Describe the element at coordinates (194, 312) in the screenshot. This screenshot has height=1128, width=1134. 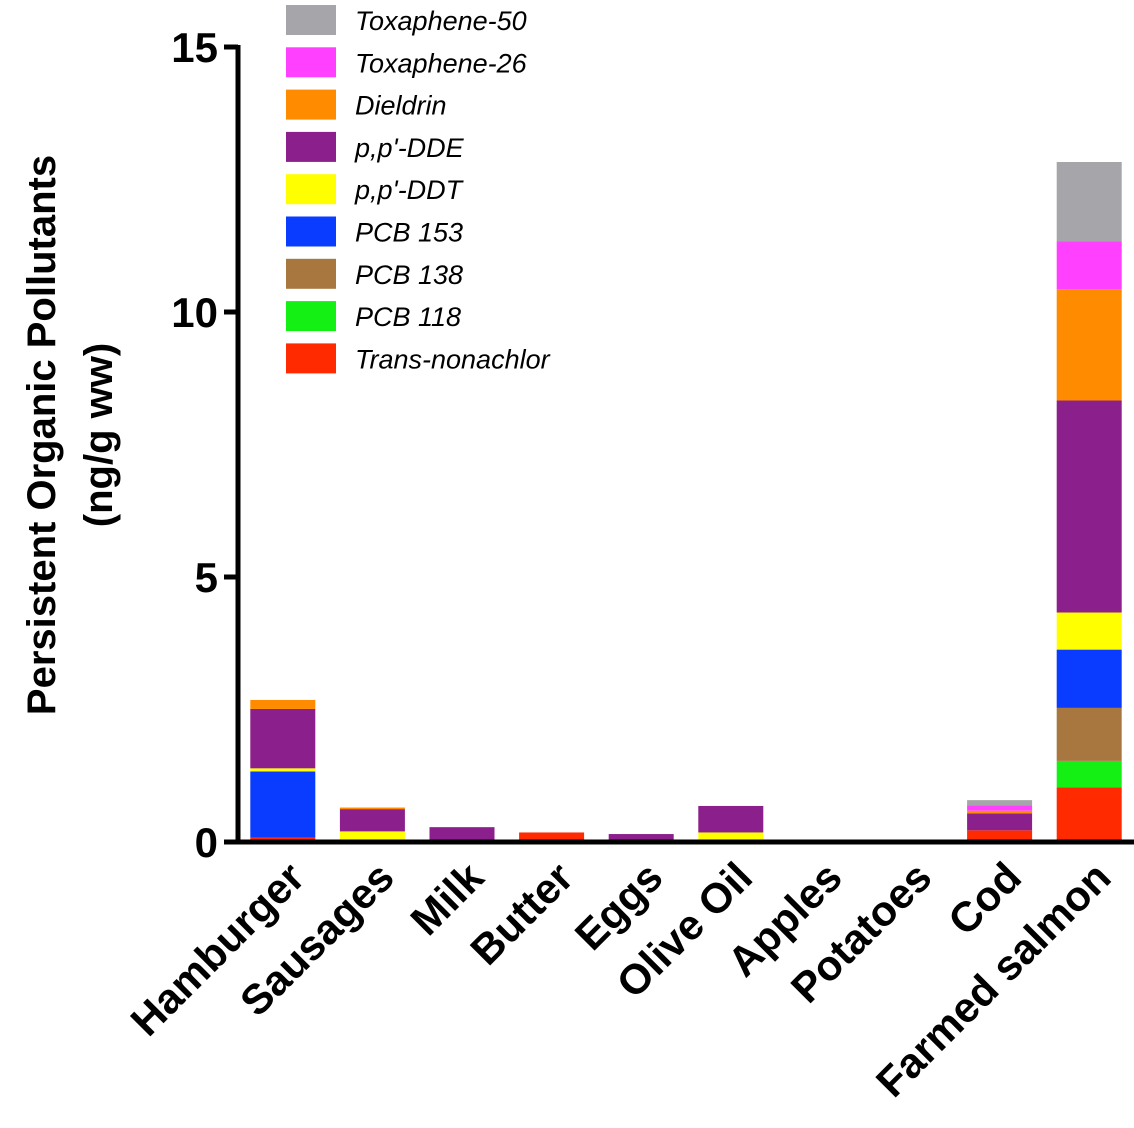
I see `y-tick-label: 10` at that location.